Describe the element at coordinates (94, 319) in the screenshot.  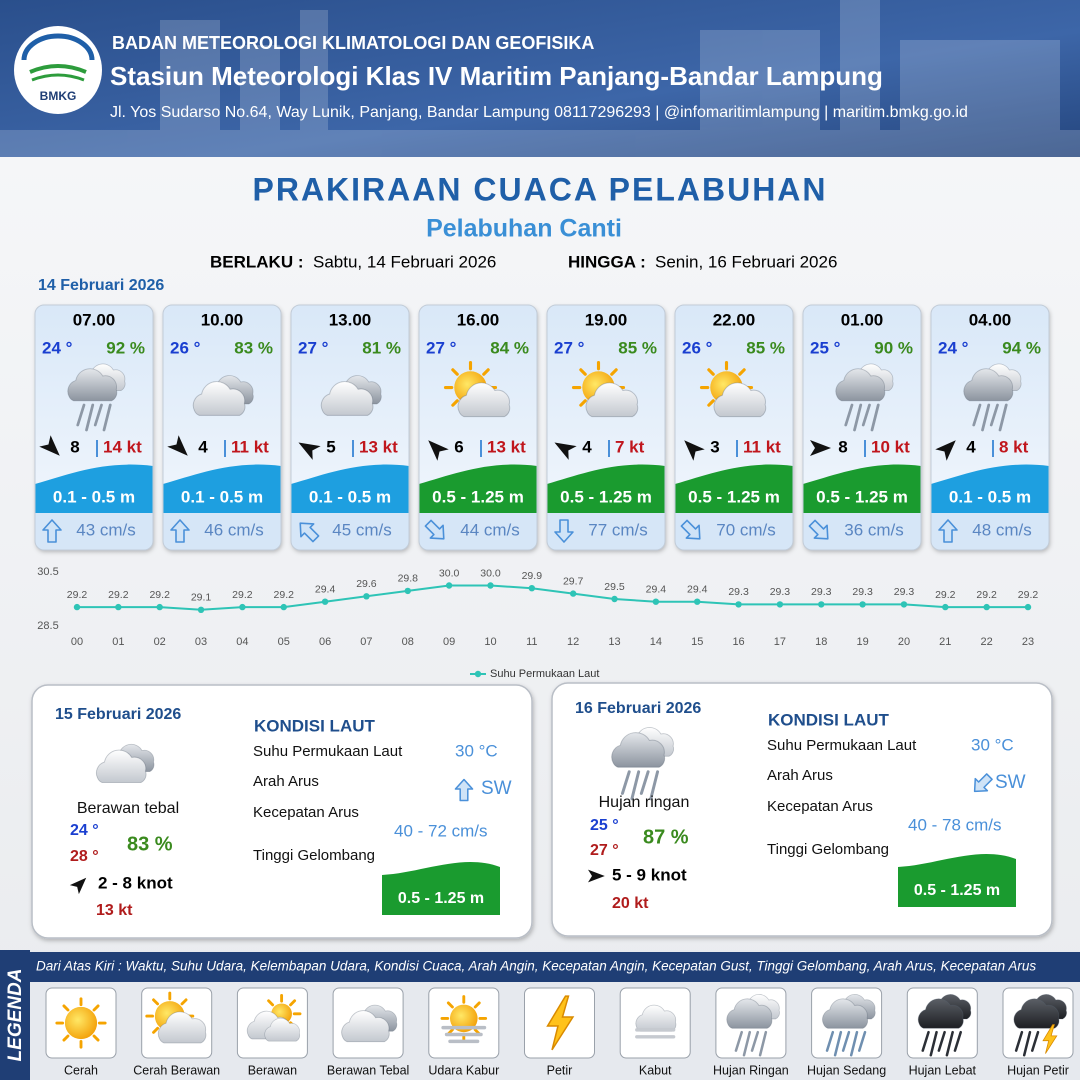
I see `time: 07.00` at that location.